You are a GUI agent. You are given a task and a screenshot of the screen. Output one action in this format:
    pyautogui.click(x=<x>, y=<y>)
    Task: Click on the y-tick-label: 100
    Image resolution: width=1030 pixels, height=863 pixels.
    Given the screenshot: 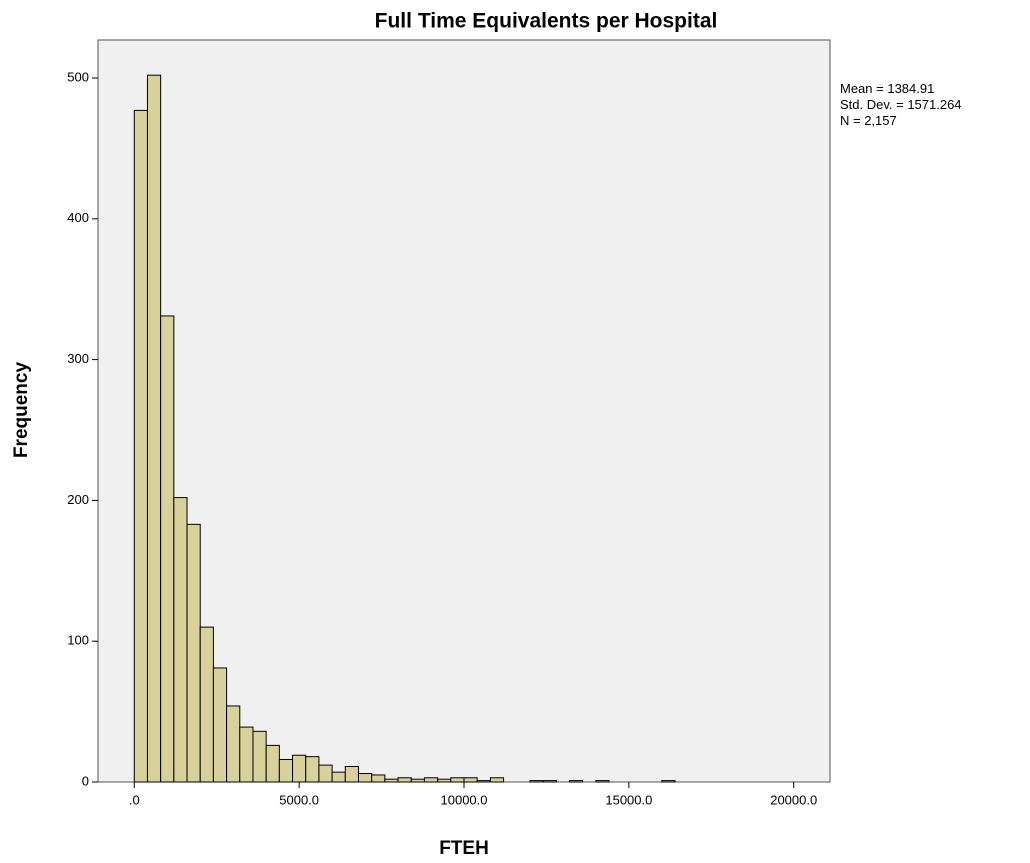 What is the action you would take?
    pyautogui.click(x=78, y=640)
    